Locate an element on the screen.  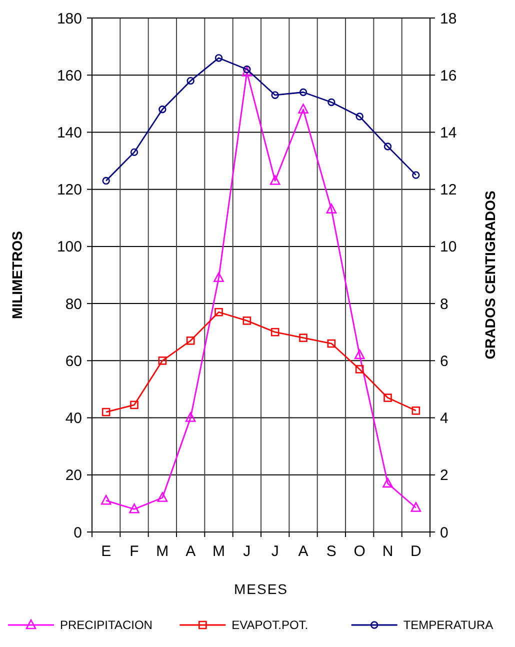
y-tick-label: 180 is located at coordinates (69, 19).